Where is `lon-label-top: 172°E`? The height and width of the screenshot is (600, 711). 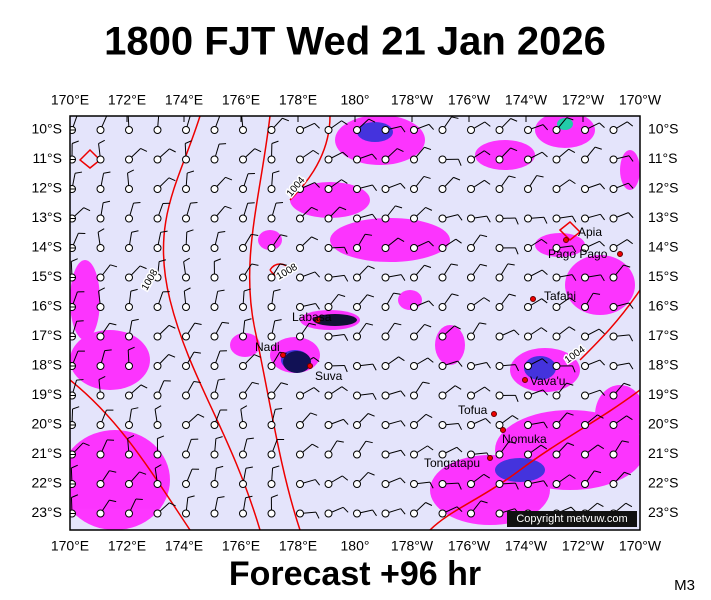
lon-label-top: 172°E is located at coordinates (127, 100).